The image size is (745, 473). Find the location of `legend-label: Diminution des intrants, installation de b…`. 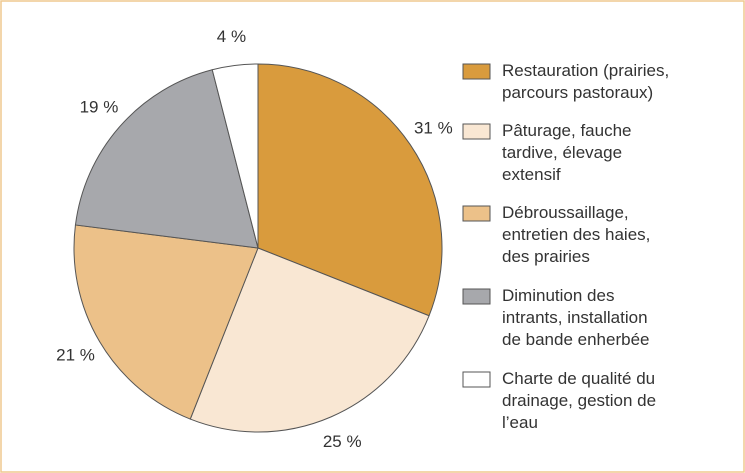

legend-label: Diminution des intrants, installation de b… is located at coordinates (575, 317).